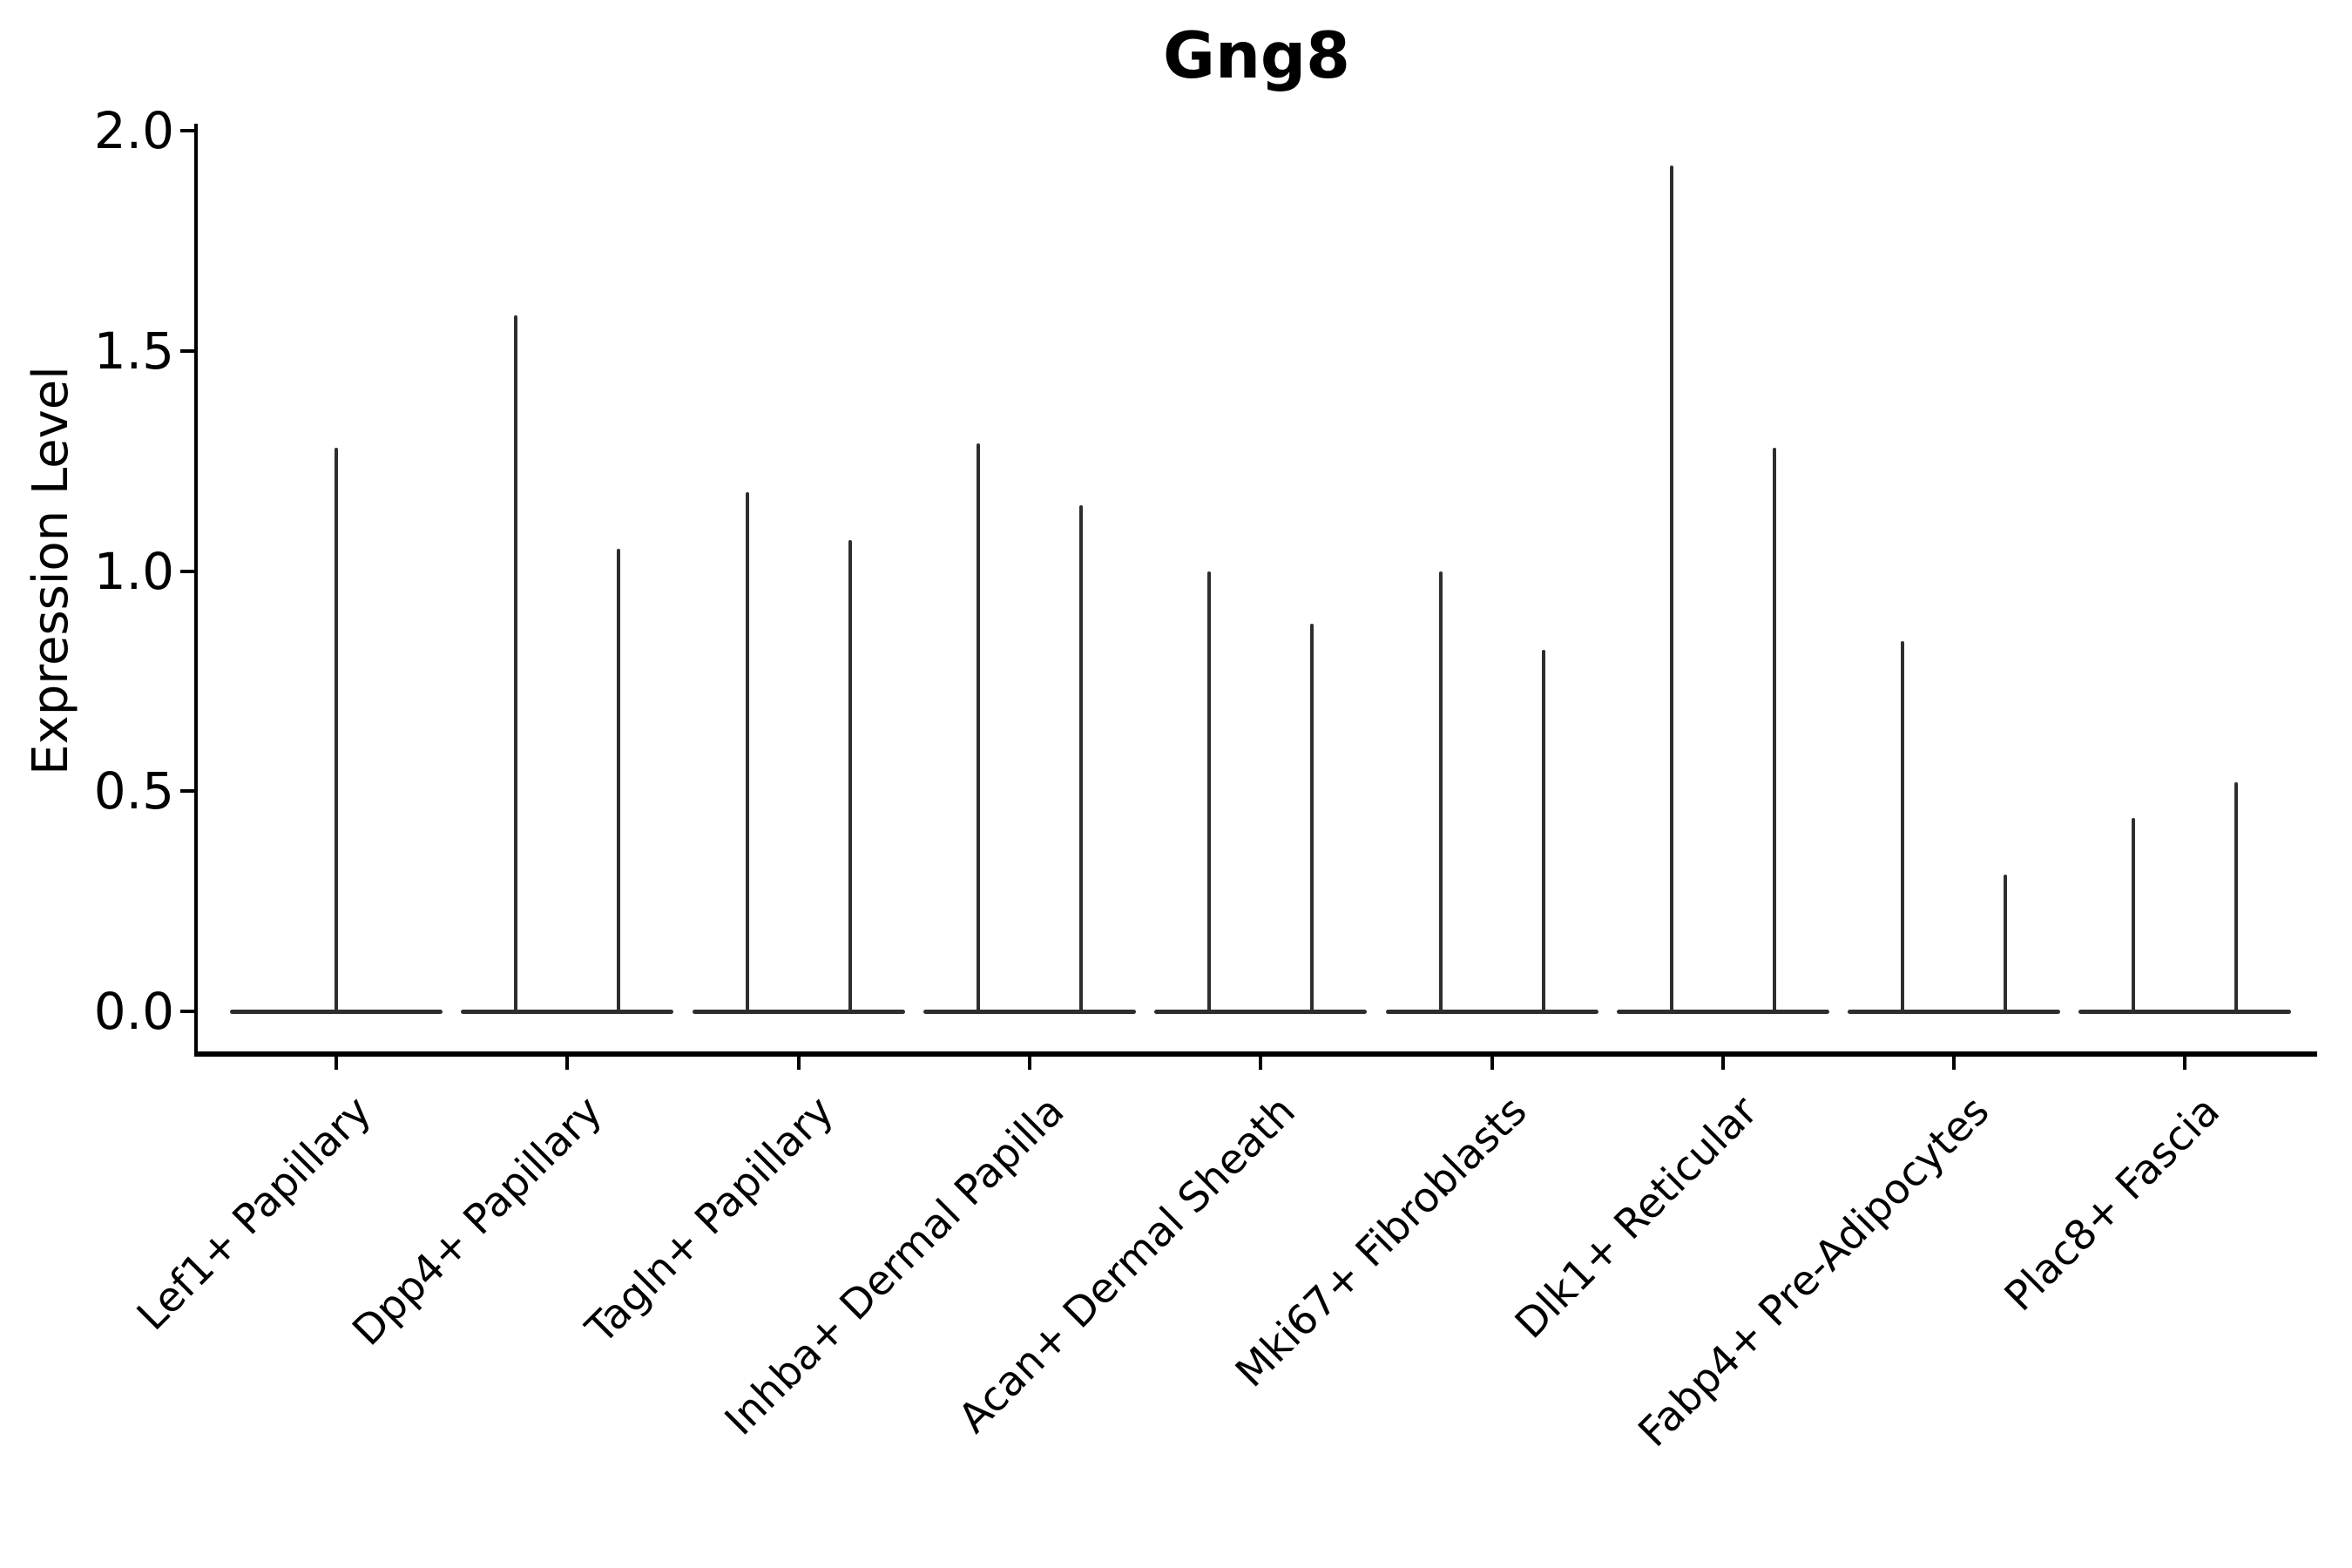 The image size is (2352, 1568). Describe the element at coordinates (134, 130) in the screenshot. I see `y-tick-label: 2.0` at that location.